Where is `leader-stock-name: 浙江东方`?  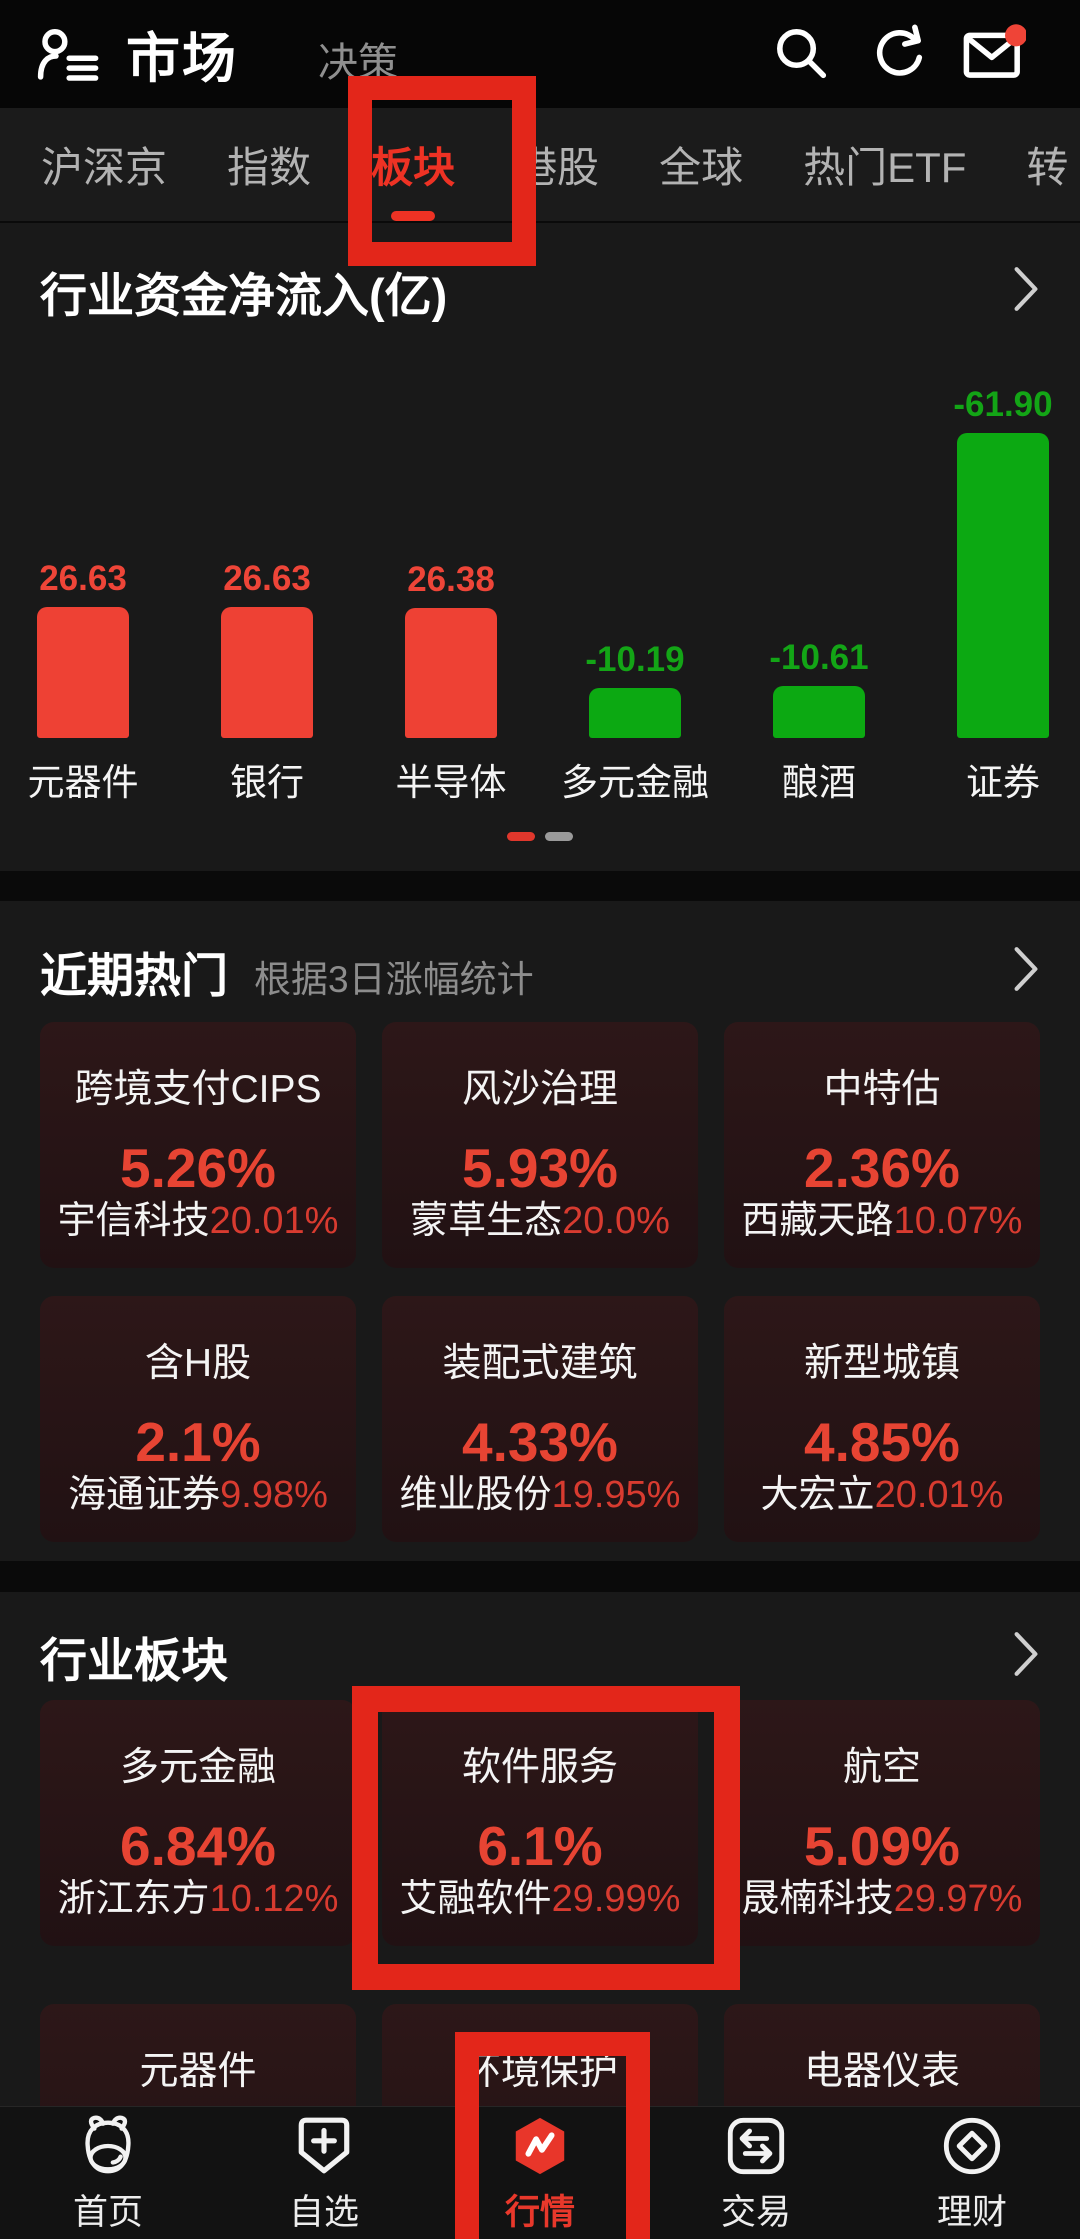 leader-stock-name: 浙江东方 is located at coordinates (133, 1899).